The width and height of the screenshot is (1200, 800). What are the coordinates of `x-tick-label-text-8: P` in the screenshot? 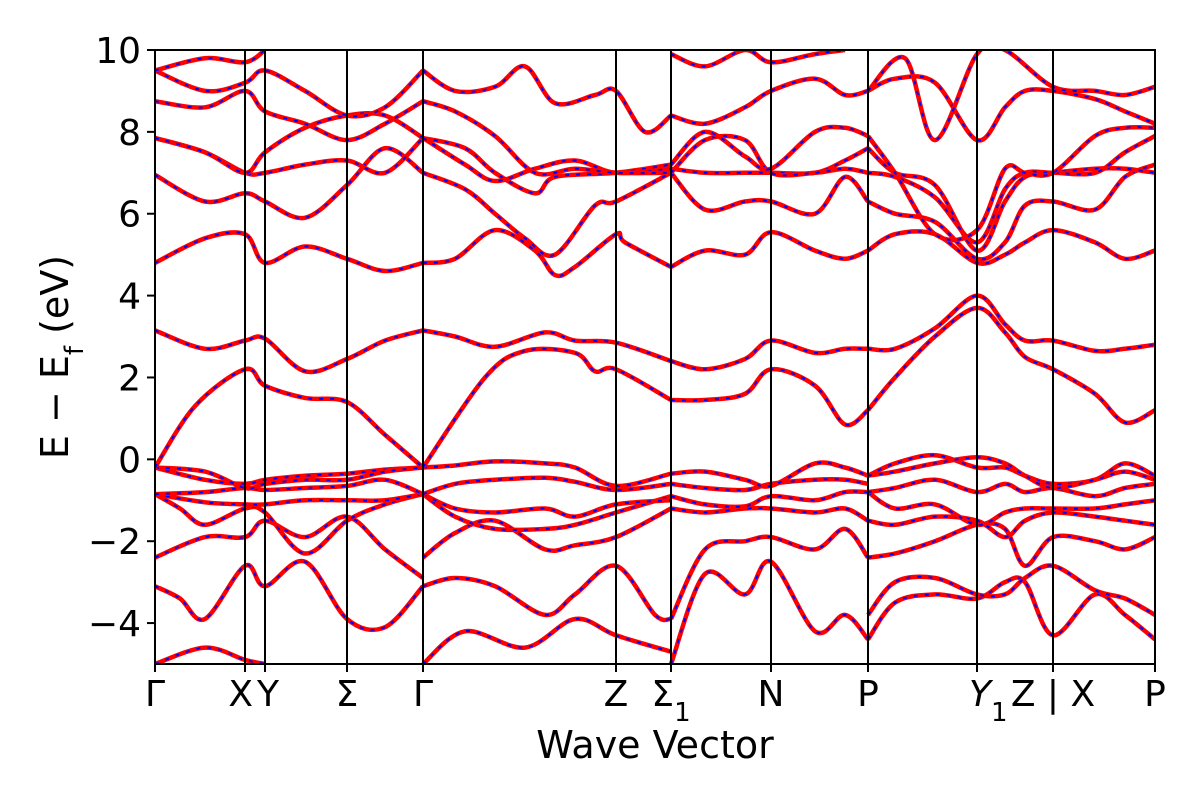 It's located at (868, 694).